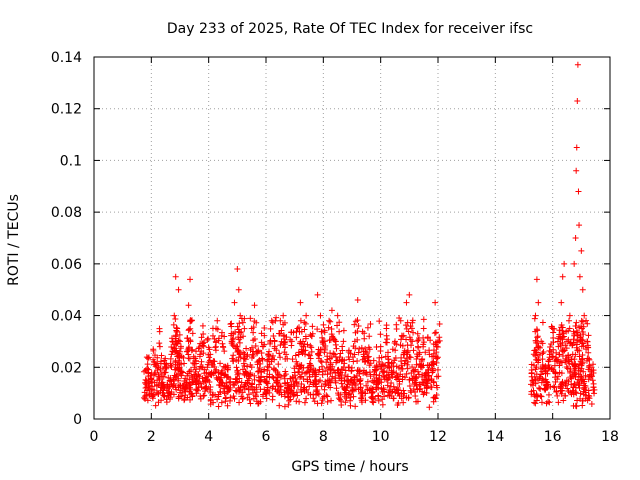  What do you see at coordinates (323, 437) in the screenshot?
I see `x-tick-label: 8` at bounding box center [323, 437].